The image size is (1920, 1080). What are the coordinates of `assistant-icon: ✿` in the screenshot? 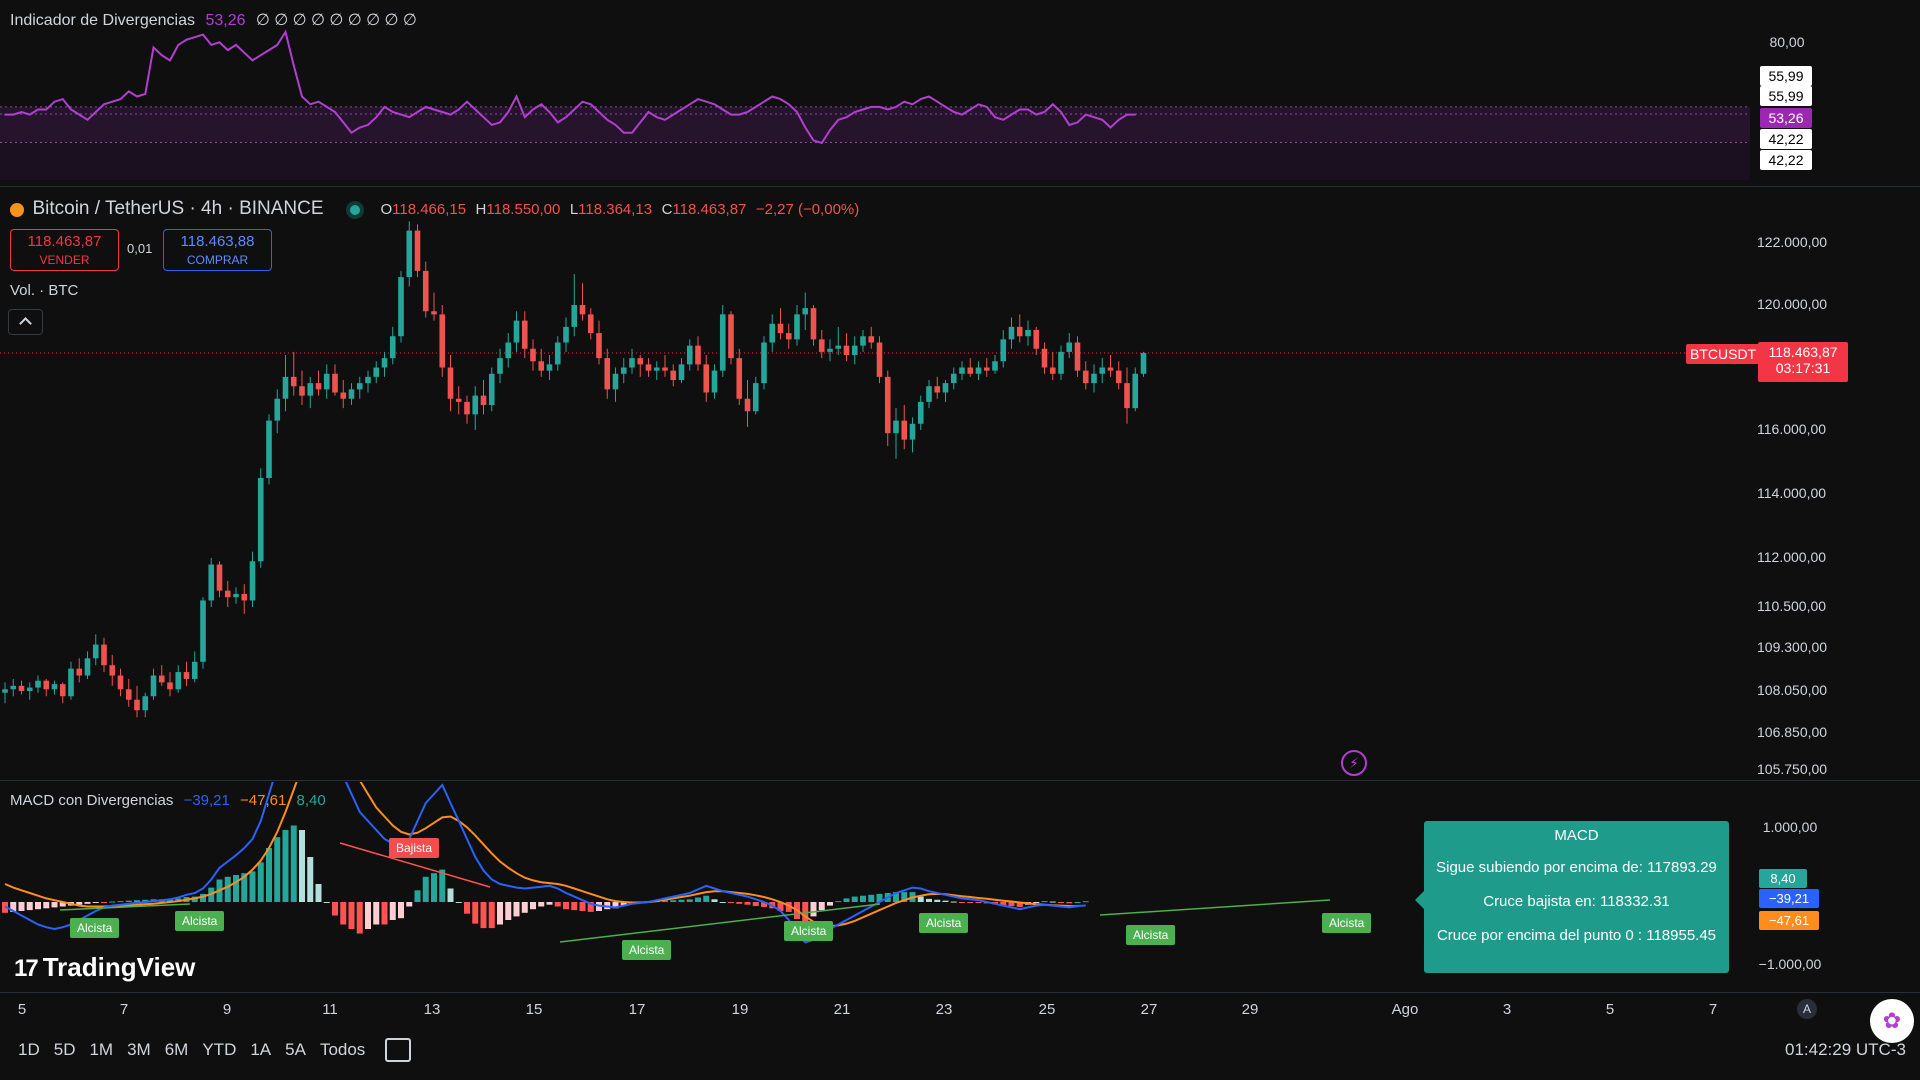 It's located at (1892, 1021).